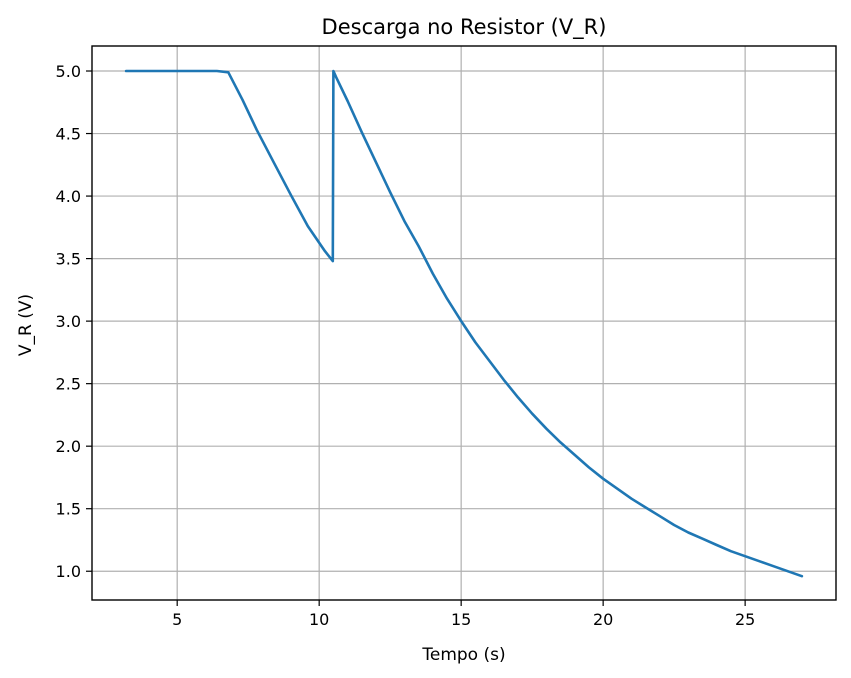 Image resolution: width=851 pixels, height=678 pixels. Describe the element at coordinates (745, 619) in the screenshot. I see `x-tick-label: 25` at that location.